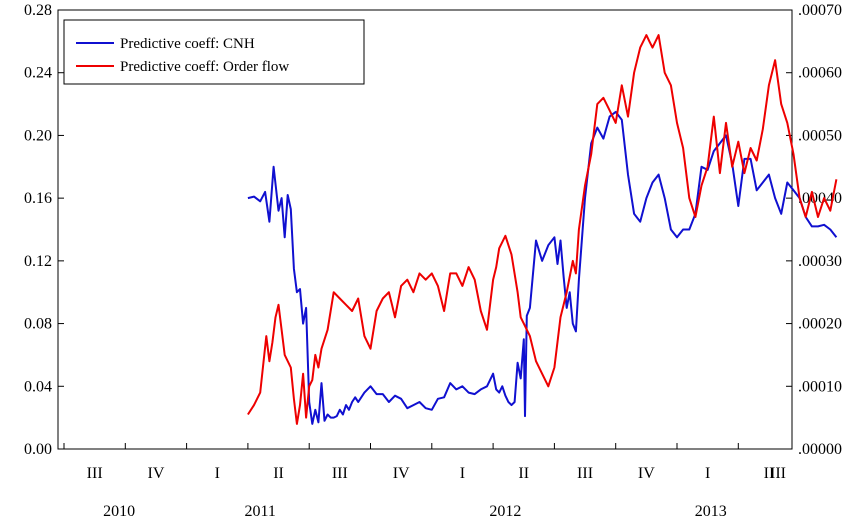 This screenshot has width=850, height=522. Describe the element at coordinates (820, 261) in the screenshot. I see `right-tick-label: .00030` at that location.